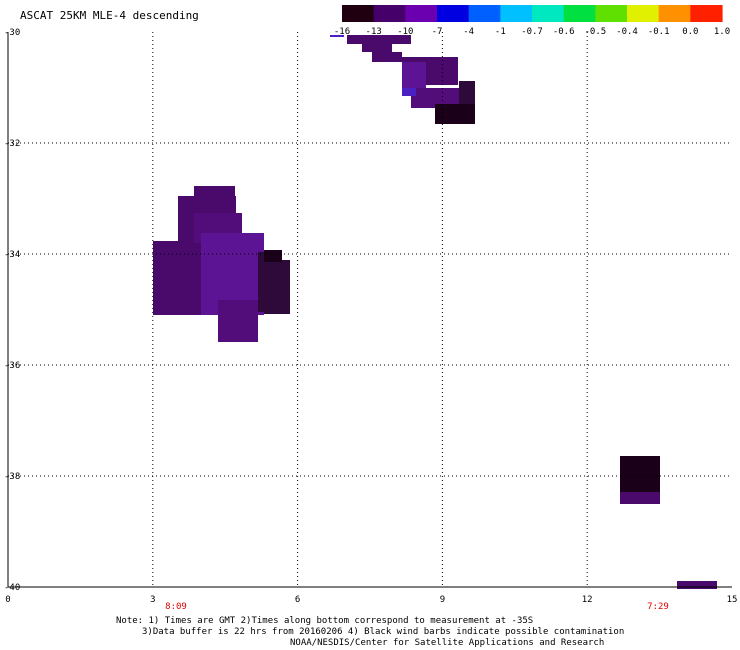 Image resolution: width=740 pixels, height=650 pixels. What do you see at coordinates (371, 600) in the screenshot?
I see `longitude-labels: 0 3 6 9 12 15` at bounding box center [371, 600].